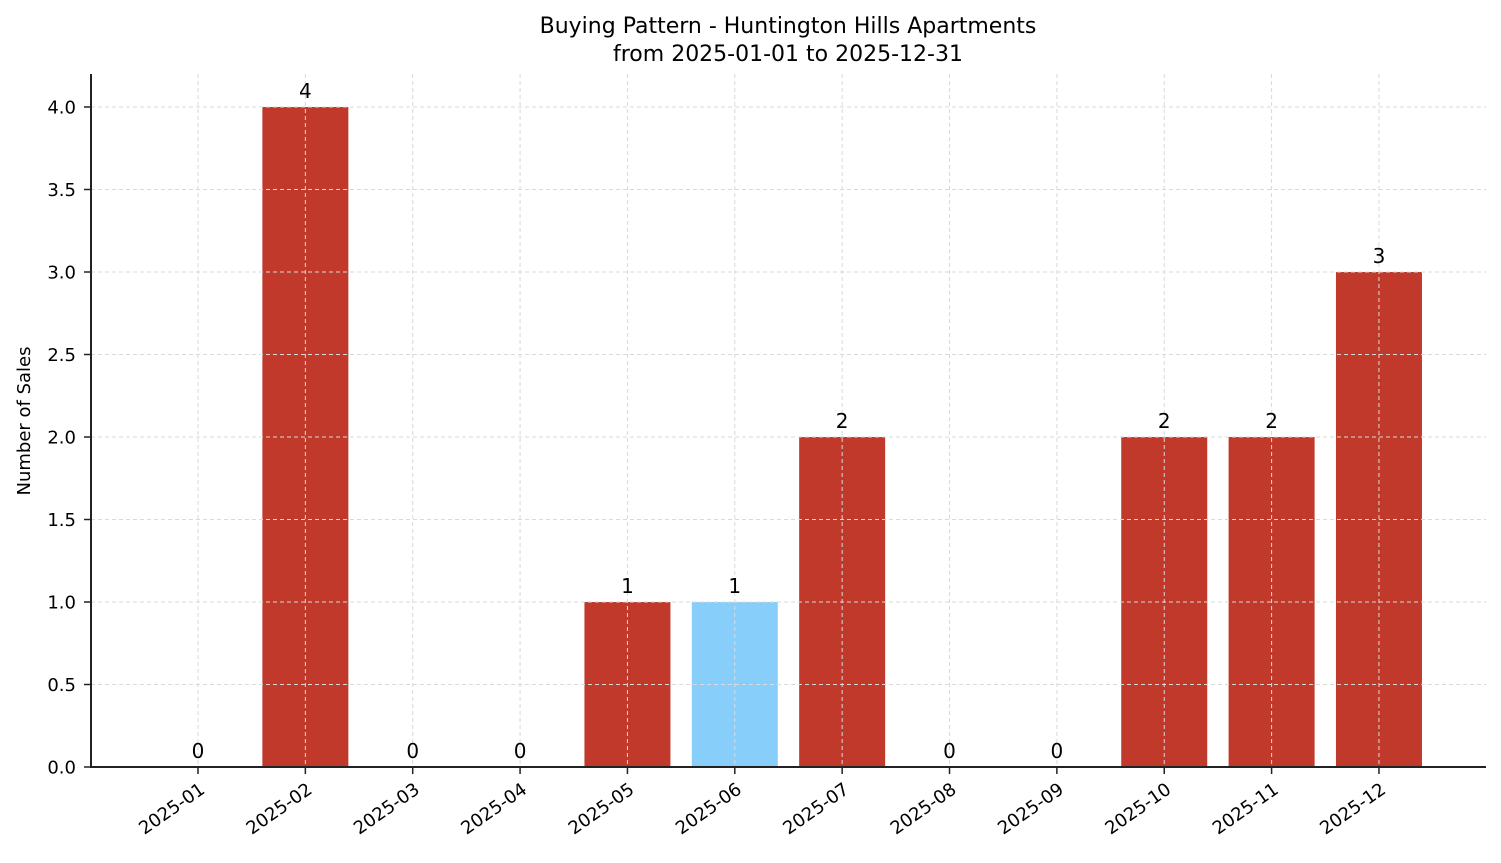  I want to click on y-tick-label: 2.5, so click(61, 355).